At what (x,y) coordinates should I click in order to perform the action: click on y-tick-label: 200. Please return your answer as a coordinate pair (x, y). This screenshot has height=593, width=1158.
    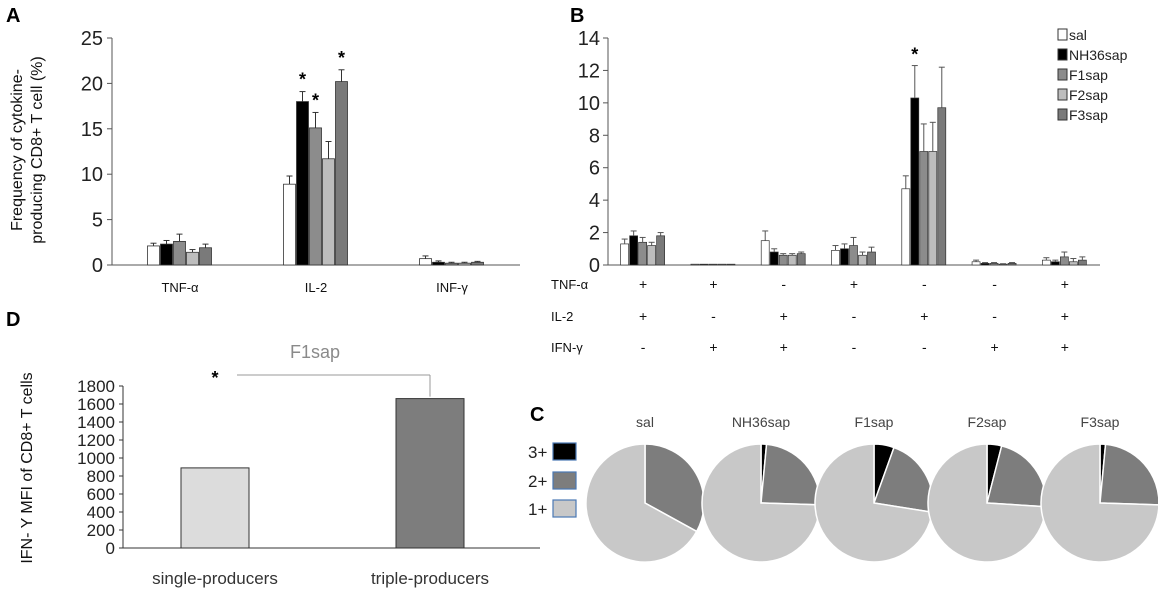
    Looking at the image, I should click on (101, 530).